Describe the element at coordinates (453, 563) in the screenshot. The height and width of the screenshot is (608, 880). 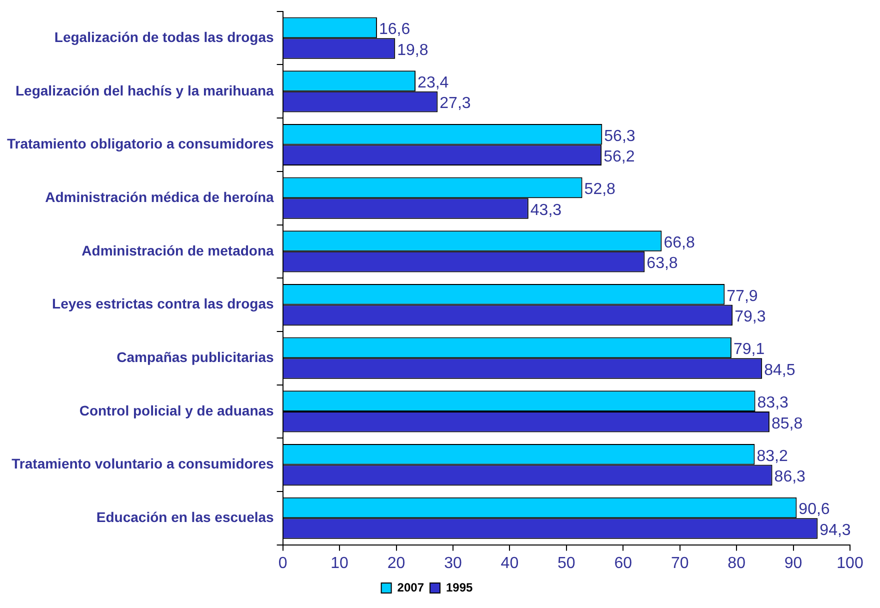
I see `x-tick-label: 30` at that location.